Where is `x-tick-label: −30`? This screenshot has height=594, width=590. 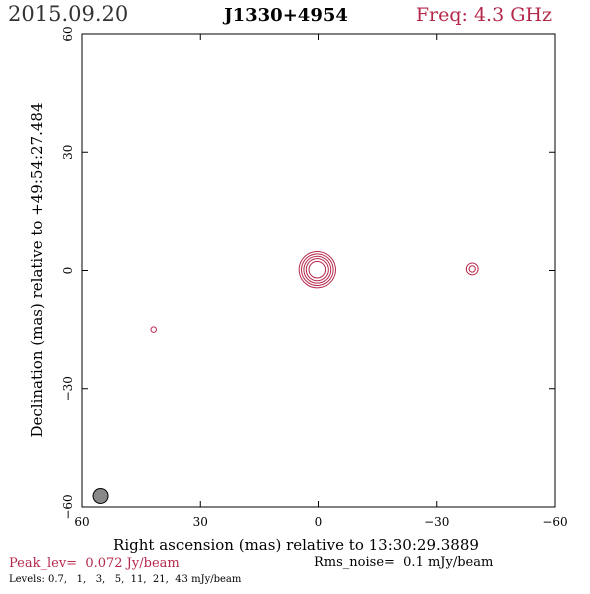 x-tick-label: −30 is located at coordinates (436, 522).